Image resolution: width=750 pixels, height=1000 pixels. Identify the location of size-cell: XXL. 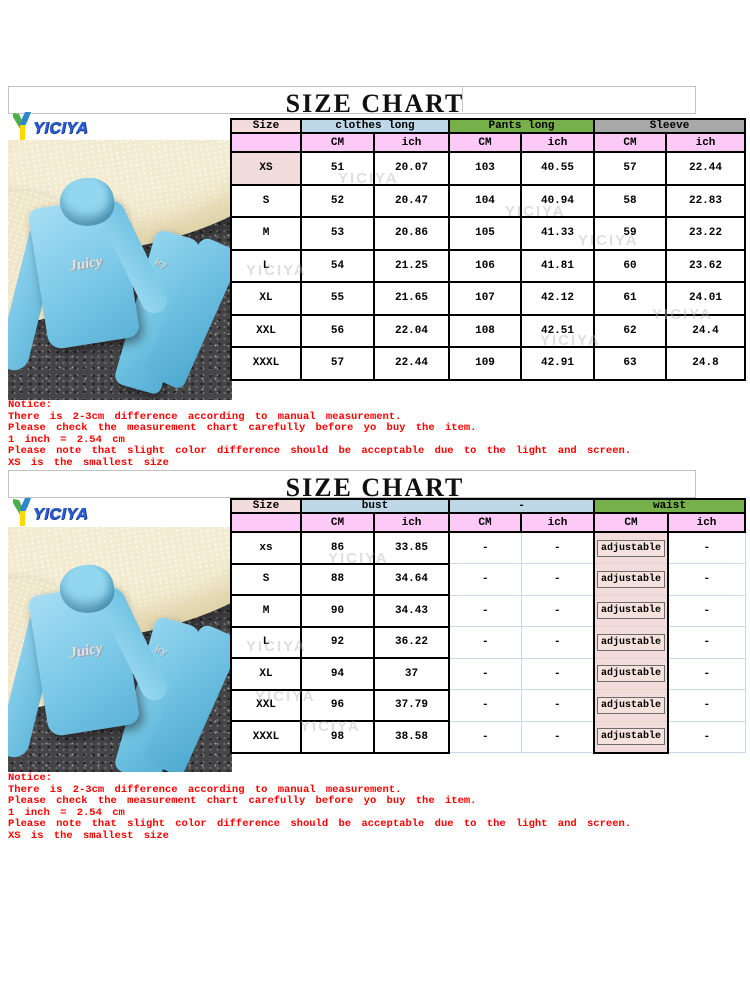
(266, 705).